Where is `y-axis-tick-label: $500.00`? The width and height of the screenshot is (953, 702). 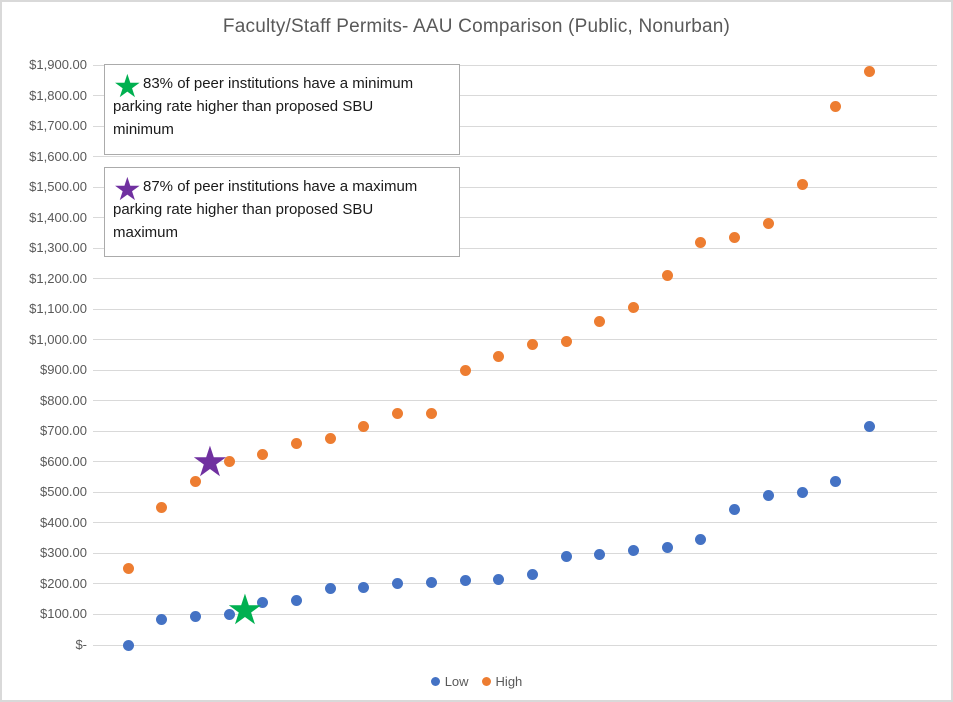 y-axis-tick-label: $500.00 is located at coordinates (63, 492).